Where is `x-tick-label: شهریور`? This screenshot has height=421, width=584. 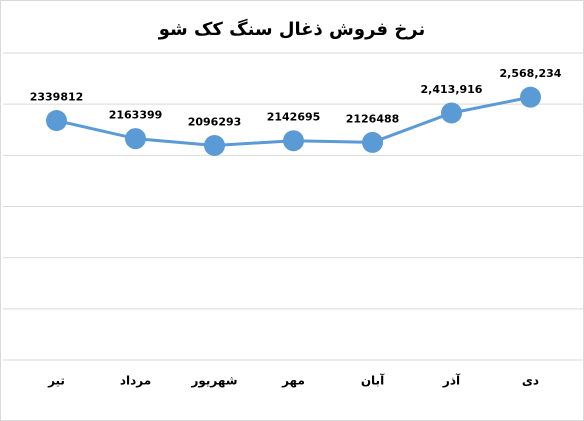
x-tick-label: شهریور is located at coordinates (213, 381).